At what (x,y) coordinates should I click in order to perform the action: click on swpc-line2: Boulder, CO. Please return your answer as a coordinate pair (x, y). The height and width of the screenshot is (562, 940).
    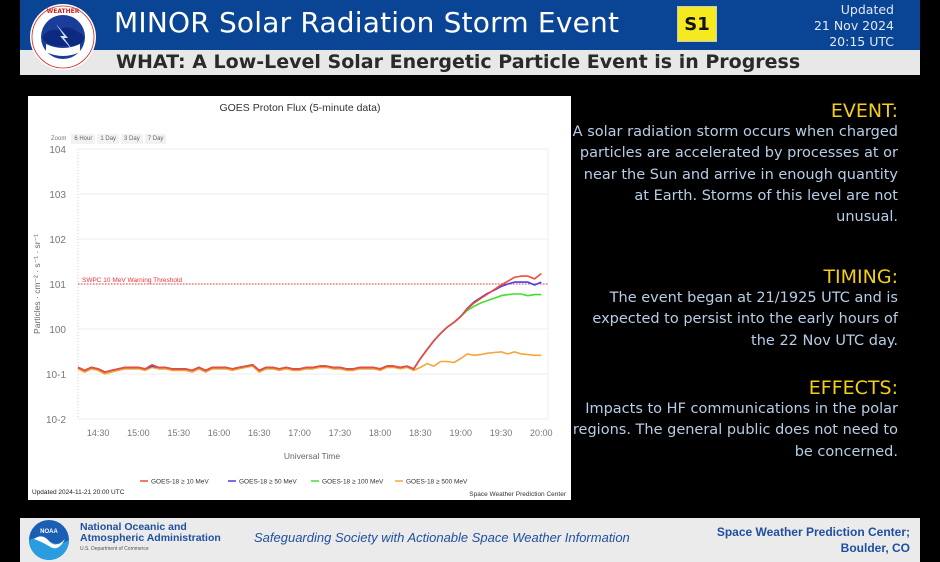
    Looking at the image, I should click on (875, 548).